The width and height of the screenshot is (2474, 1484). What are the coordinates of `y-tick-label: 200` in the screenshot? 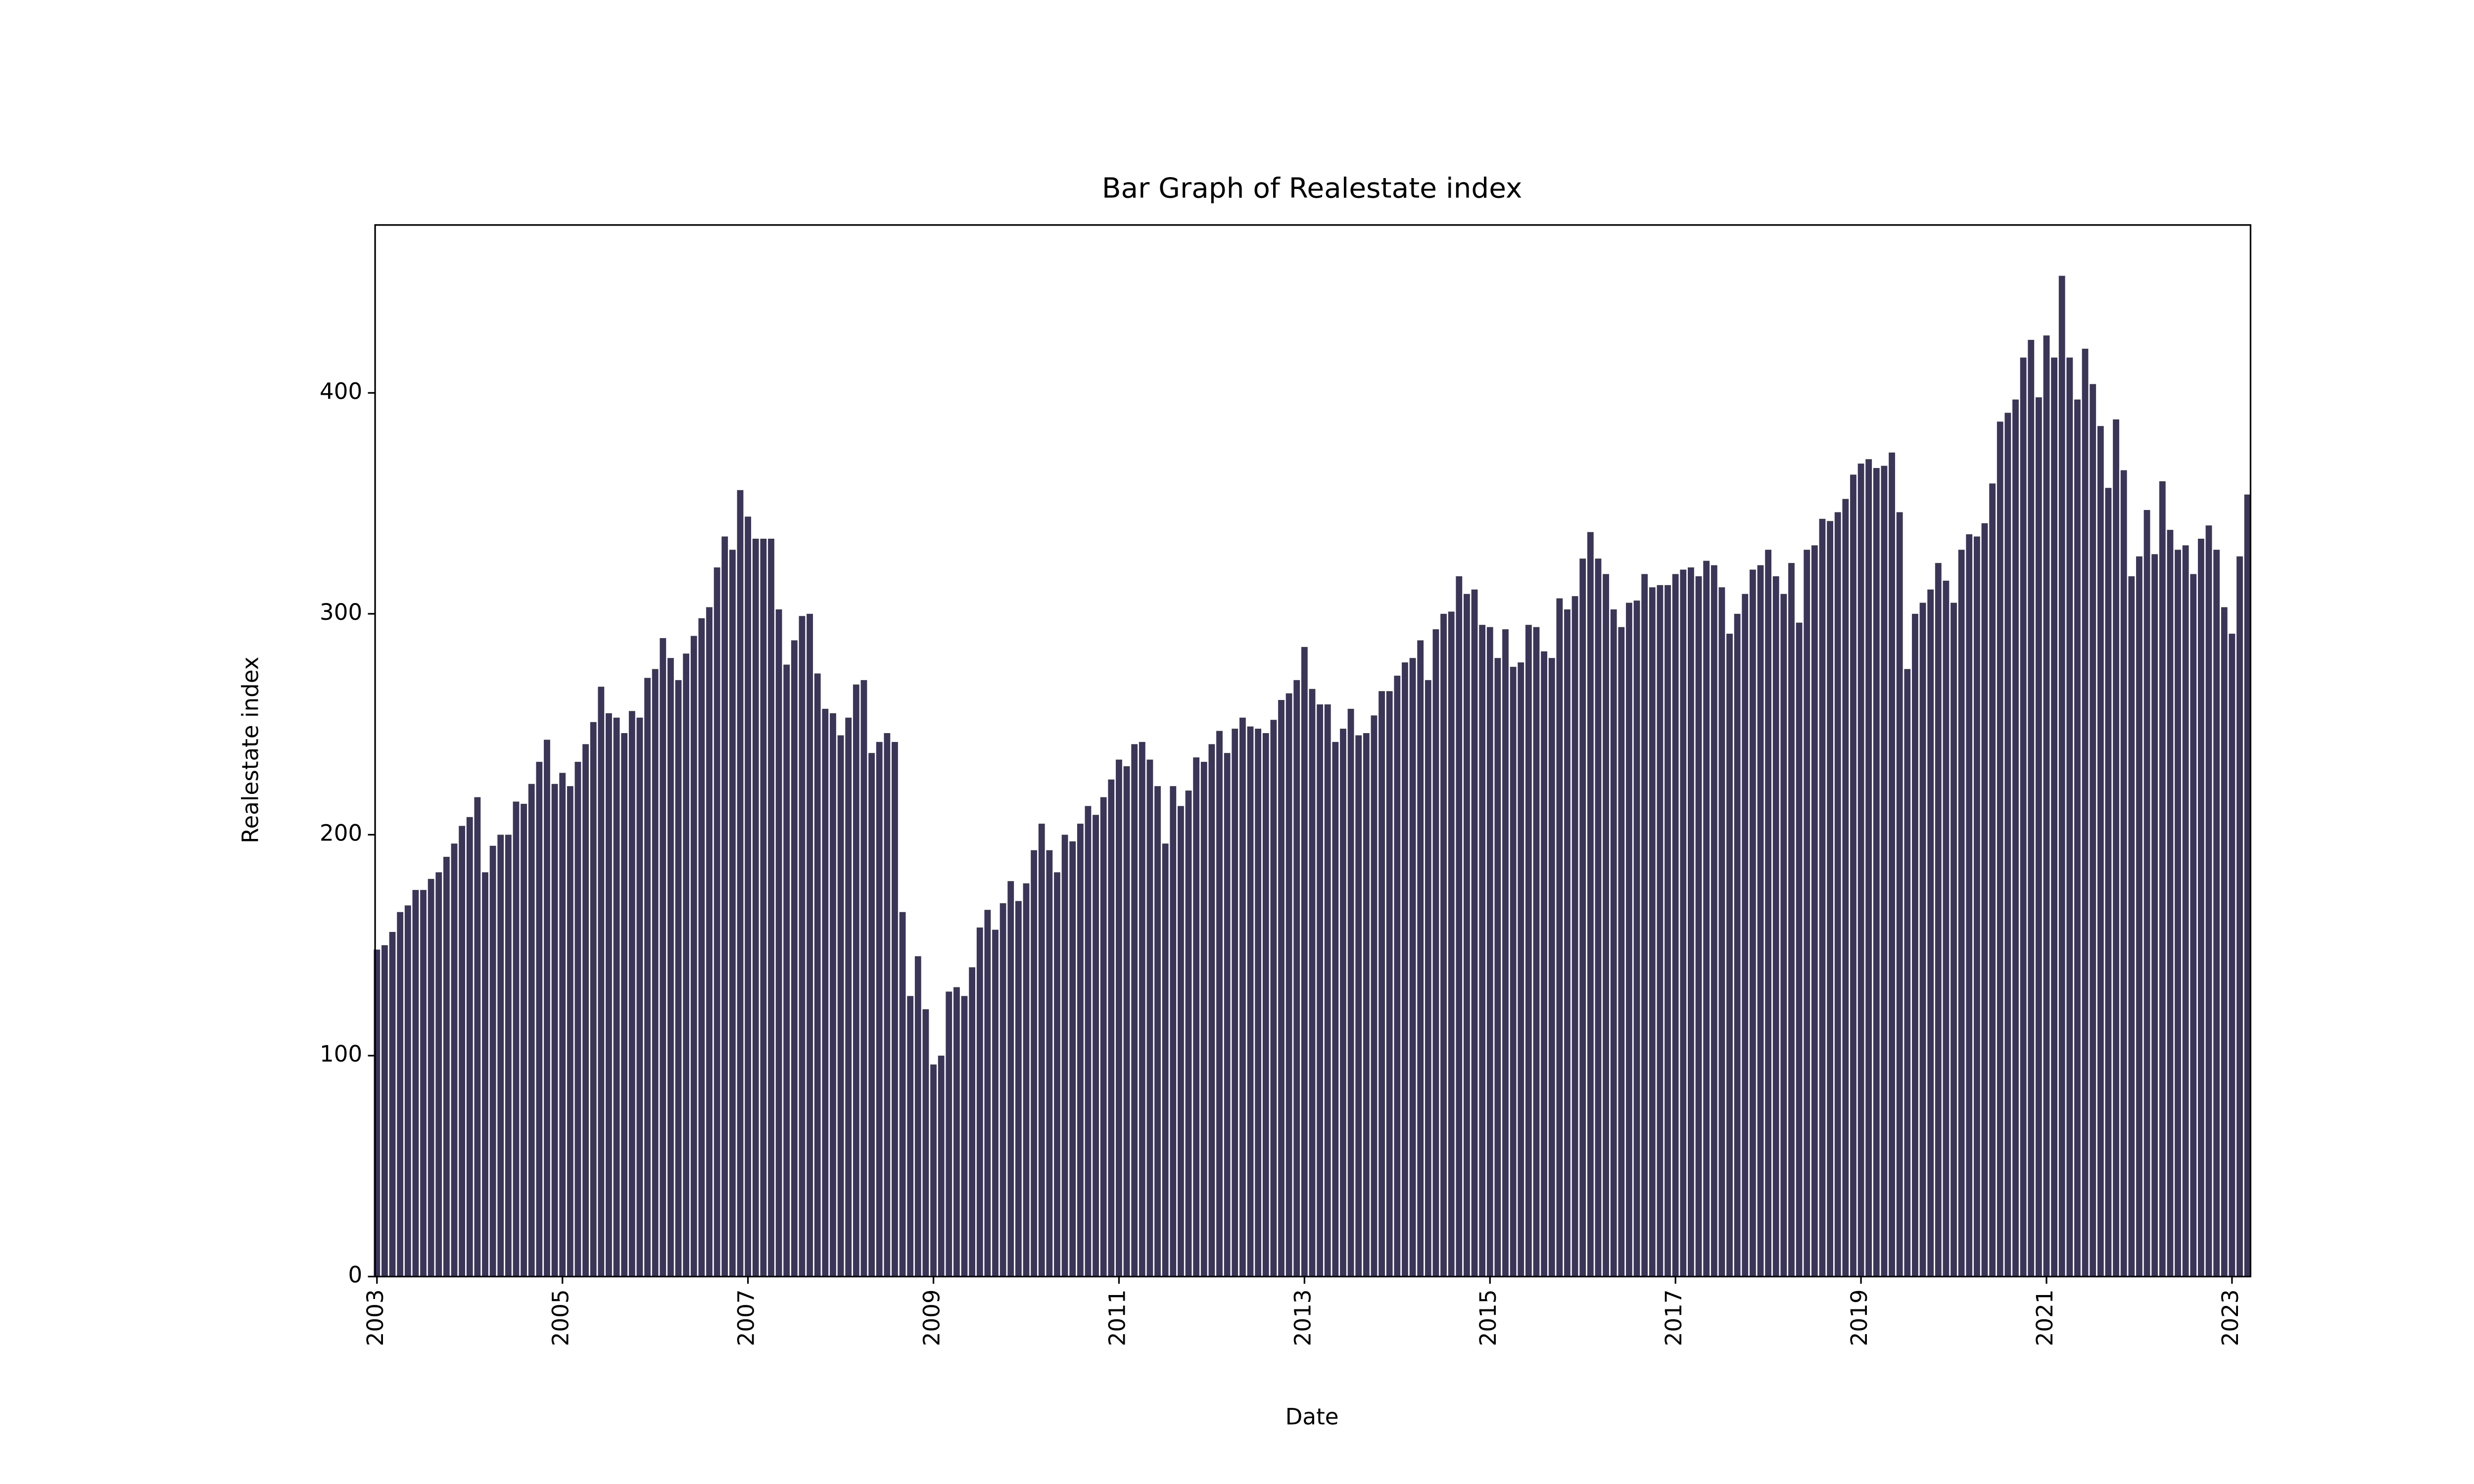 It's located at (341, 833).